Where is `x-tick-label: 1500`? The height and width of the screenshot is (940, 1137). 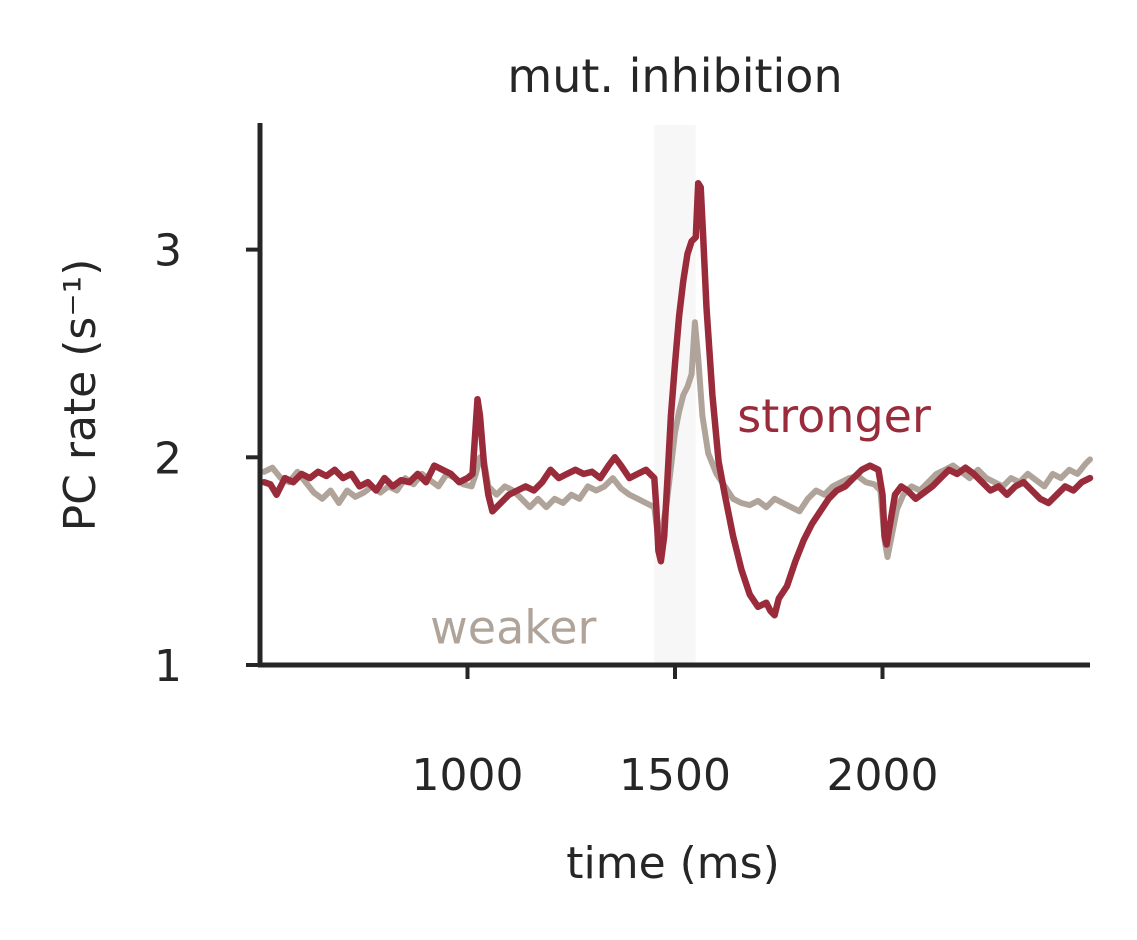 x-tick-label: 1500 is located at coordinates (675, 775).